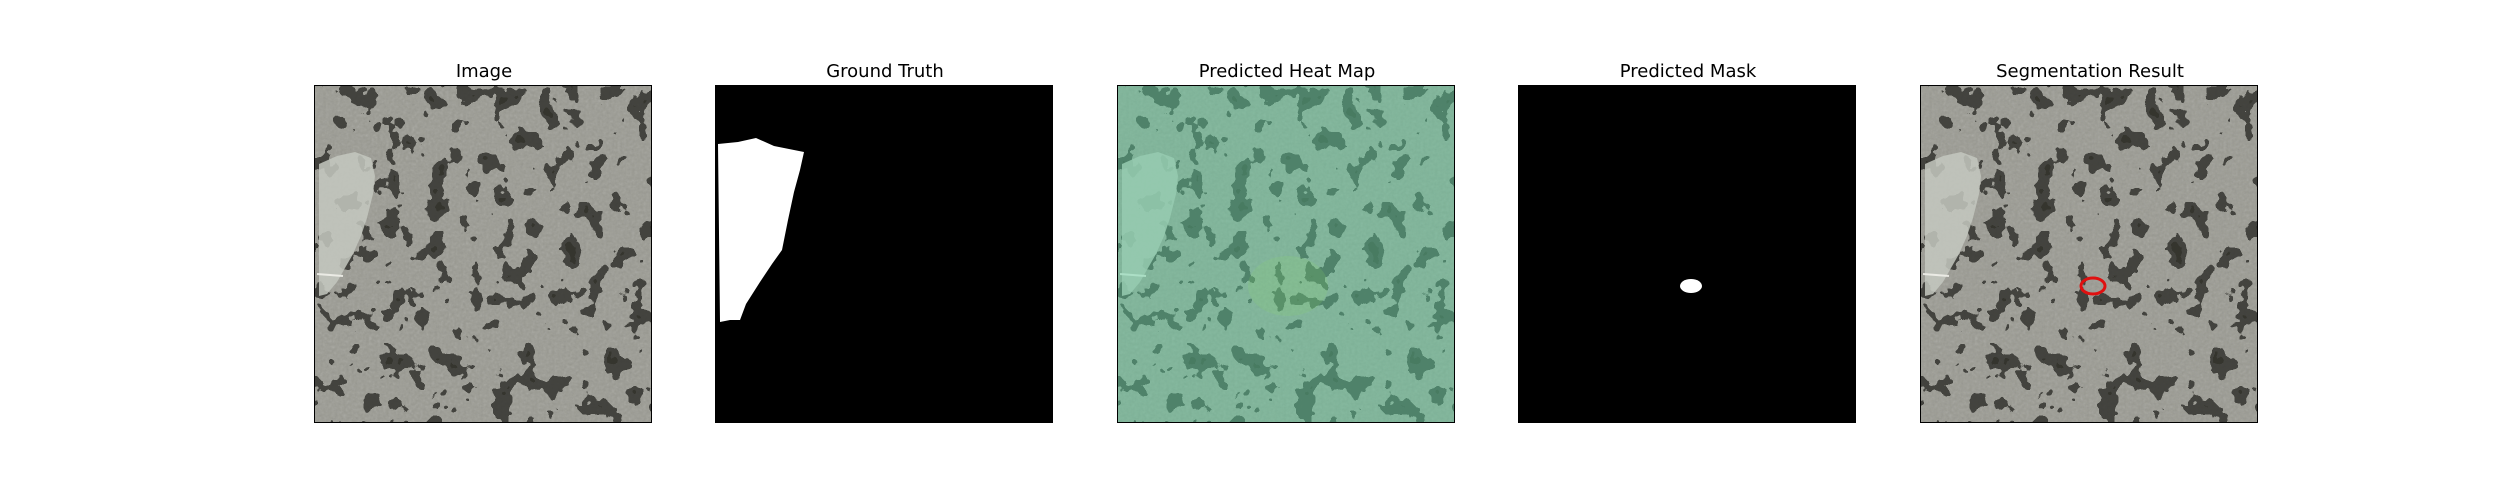 The image size is (2500, 500). What do you see at coordinates (885, 71) in the screenshot?
I see `panel-title: Ground Truth` at bounding box center [885, 71].